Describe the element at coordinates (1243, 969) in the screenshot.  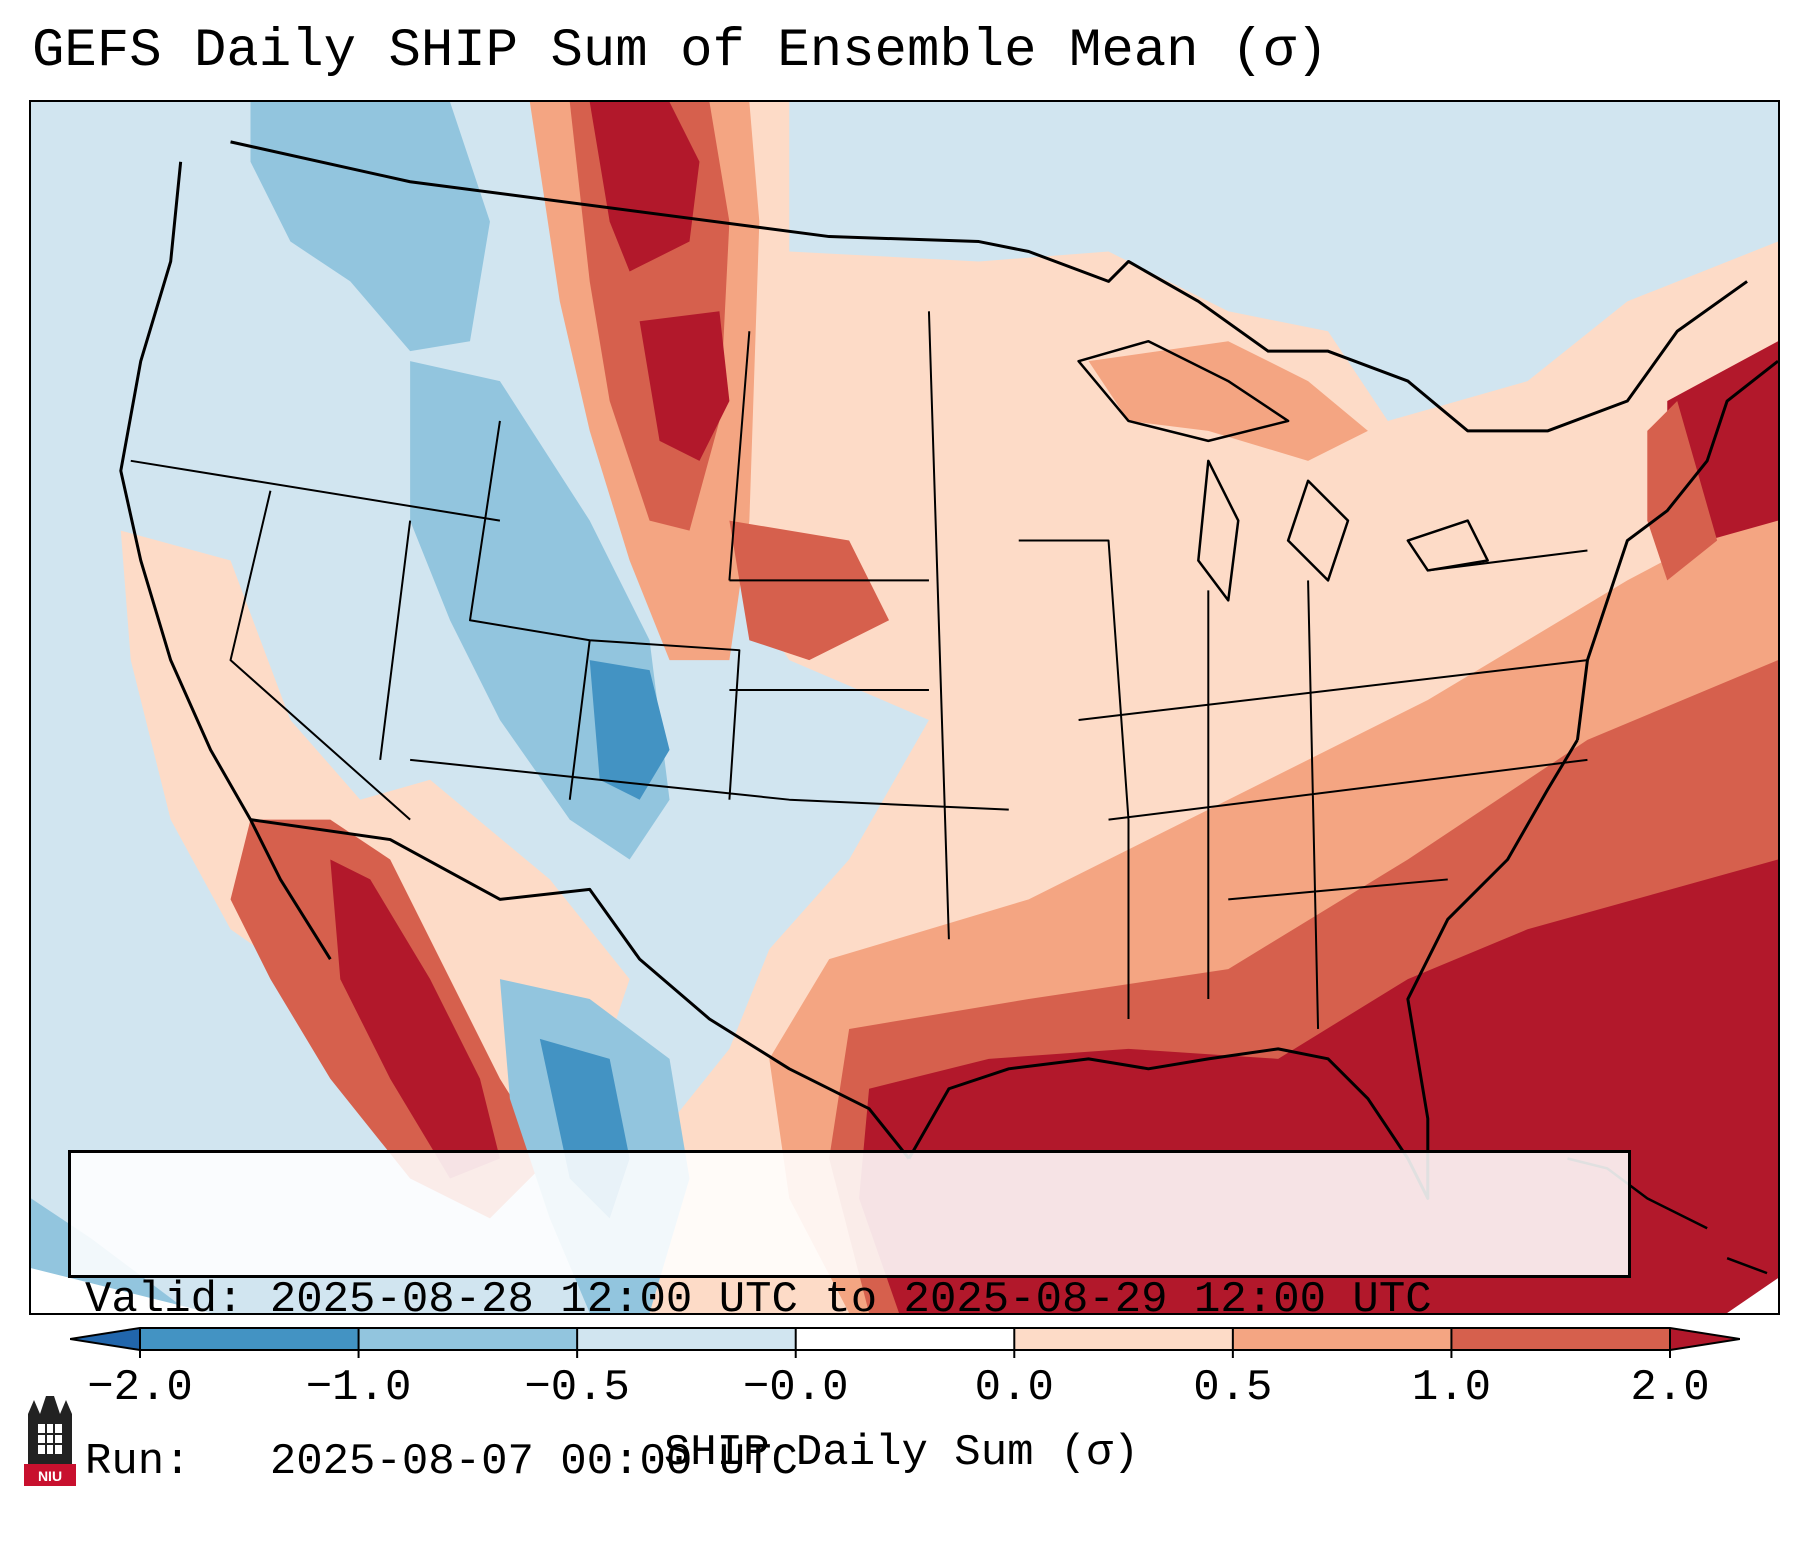
I see `gulf-coast` at that location.